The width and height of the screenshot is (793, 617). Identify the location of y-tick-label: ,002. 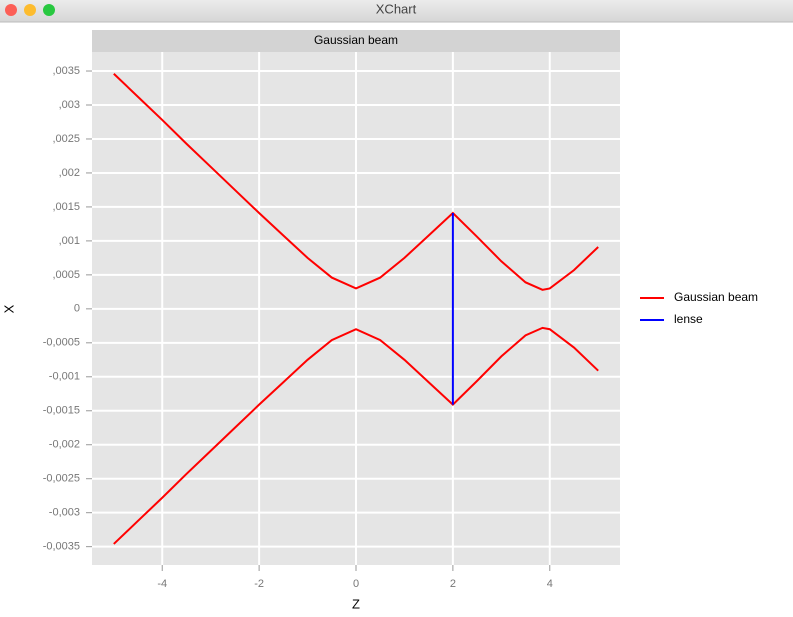
(69, 173).